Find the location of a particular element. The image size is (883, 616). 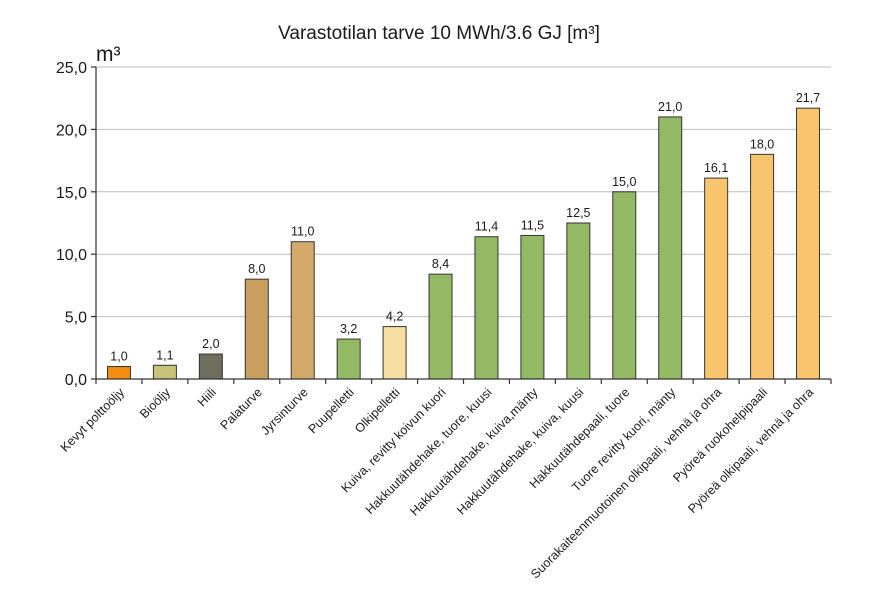

data-label: 12,5 is located at coordinates (578, 213).